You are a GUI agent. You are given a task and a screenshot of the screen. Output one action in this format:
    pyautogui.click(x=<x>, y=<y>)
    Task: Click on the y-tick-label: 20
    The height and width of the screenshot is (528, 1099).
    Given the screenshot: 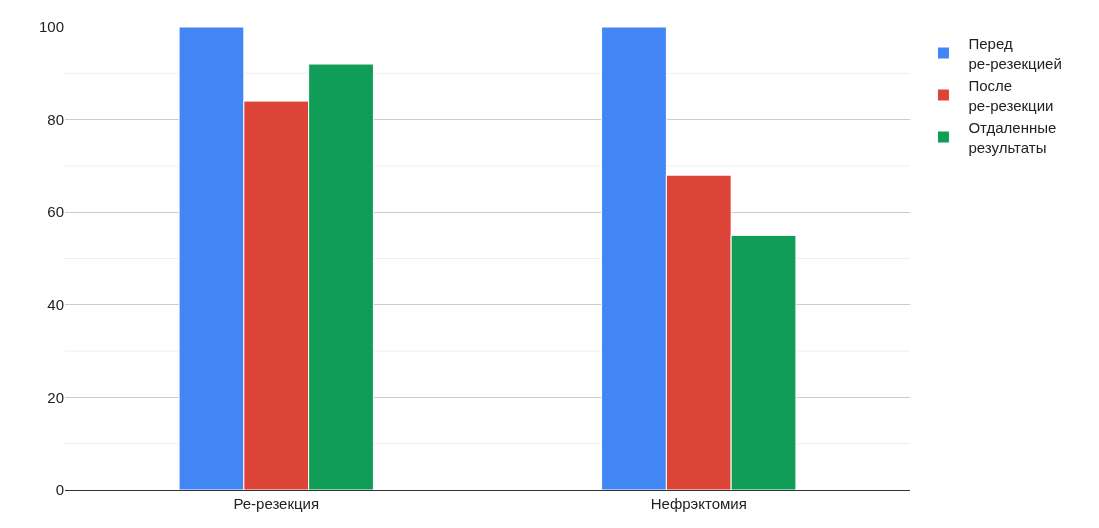 What is the action you would take?
    pyautogui.click(x=55, y=397)
    